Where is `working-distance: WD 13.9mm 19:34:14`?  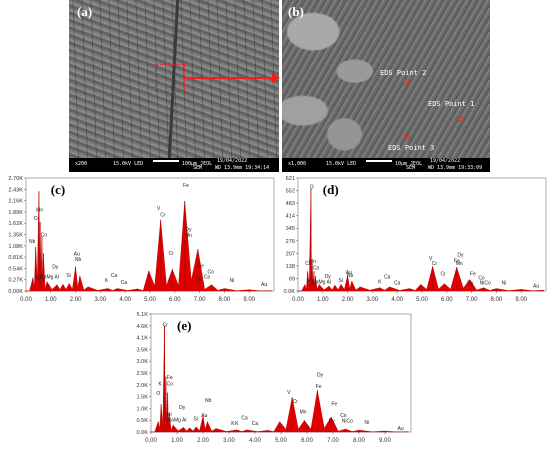 working-distance: WD 13.9mm 19:34:14 is located at coordinates (242, 168).